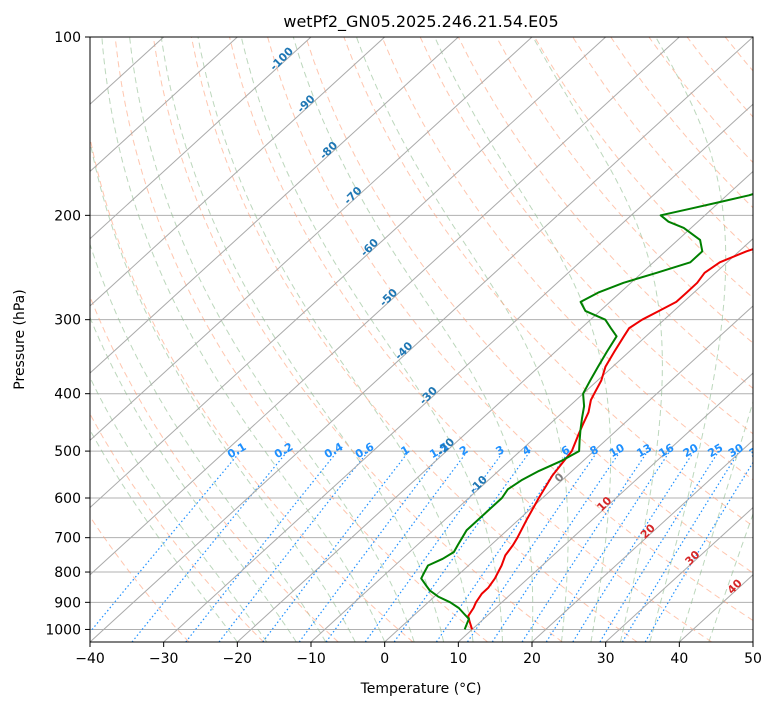 This screenshot has width=775, height=708. I want to click on y-tick-label: 400, so click(67, 395).